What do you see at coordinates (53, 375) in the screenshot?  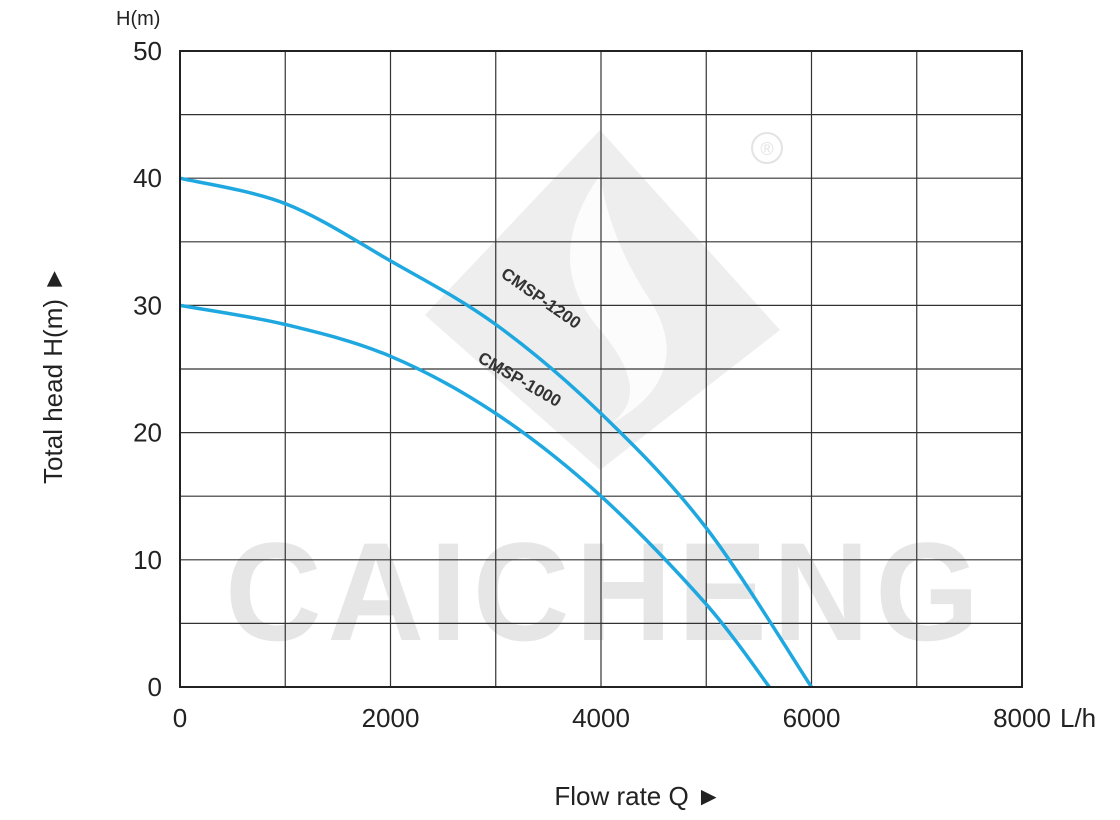 I see `y-axis-title: Total head H(m) ►` at bounding box center [53, 375].